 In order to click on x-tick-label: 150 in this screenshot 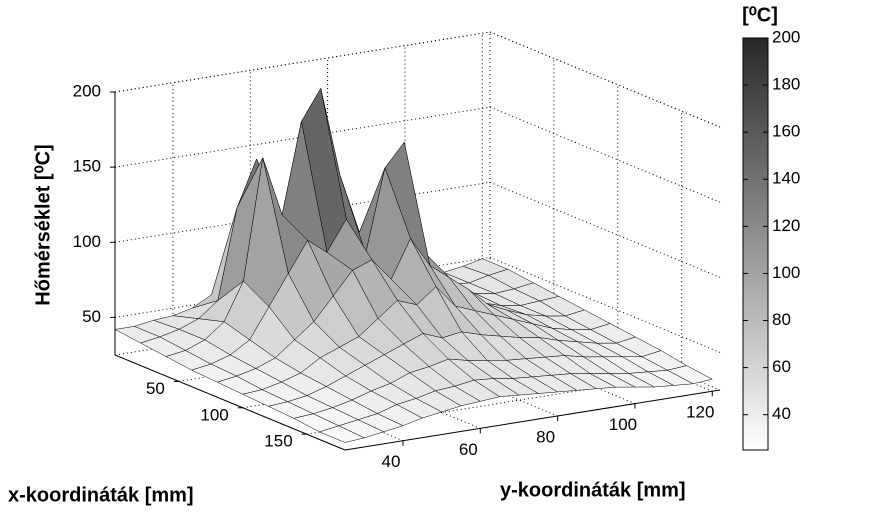, I will do `click(278, 441)`.